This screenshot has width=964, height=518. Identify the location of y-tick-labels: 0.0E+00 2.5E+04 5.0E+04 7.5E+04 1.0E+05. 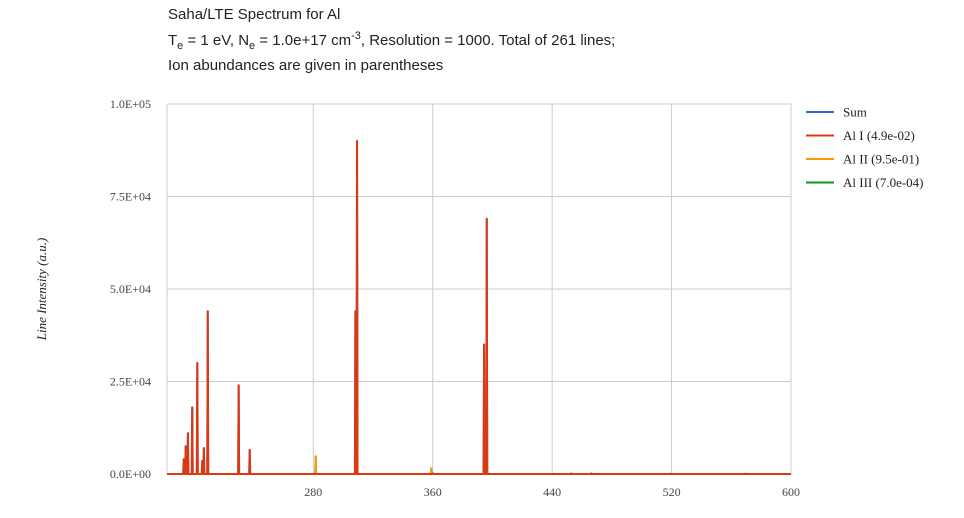
(130, 289).